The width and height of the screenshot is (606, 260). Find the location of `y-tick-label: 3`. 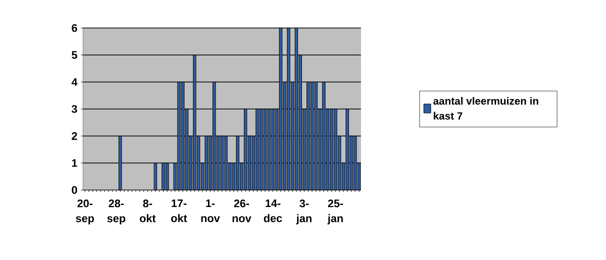

y-tick-label: 3 is located at coordinates (75, 109).